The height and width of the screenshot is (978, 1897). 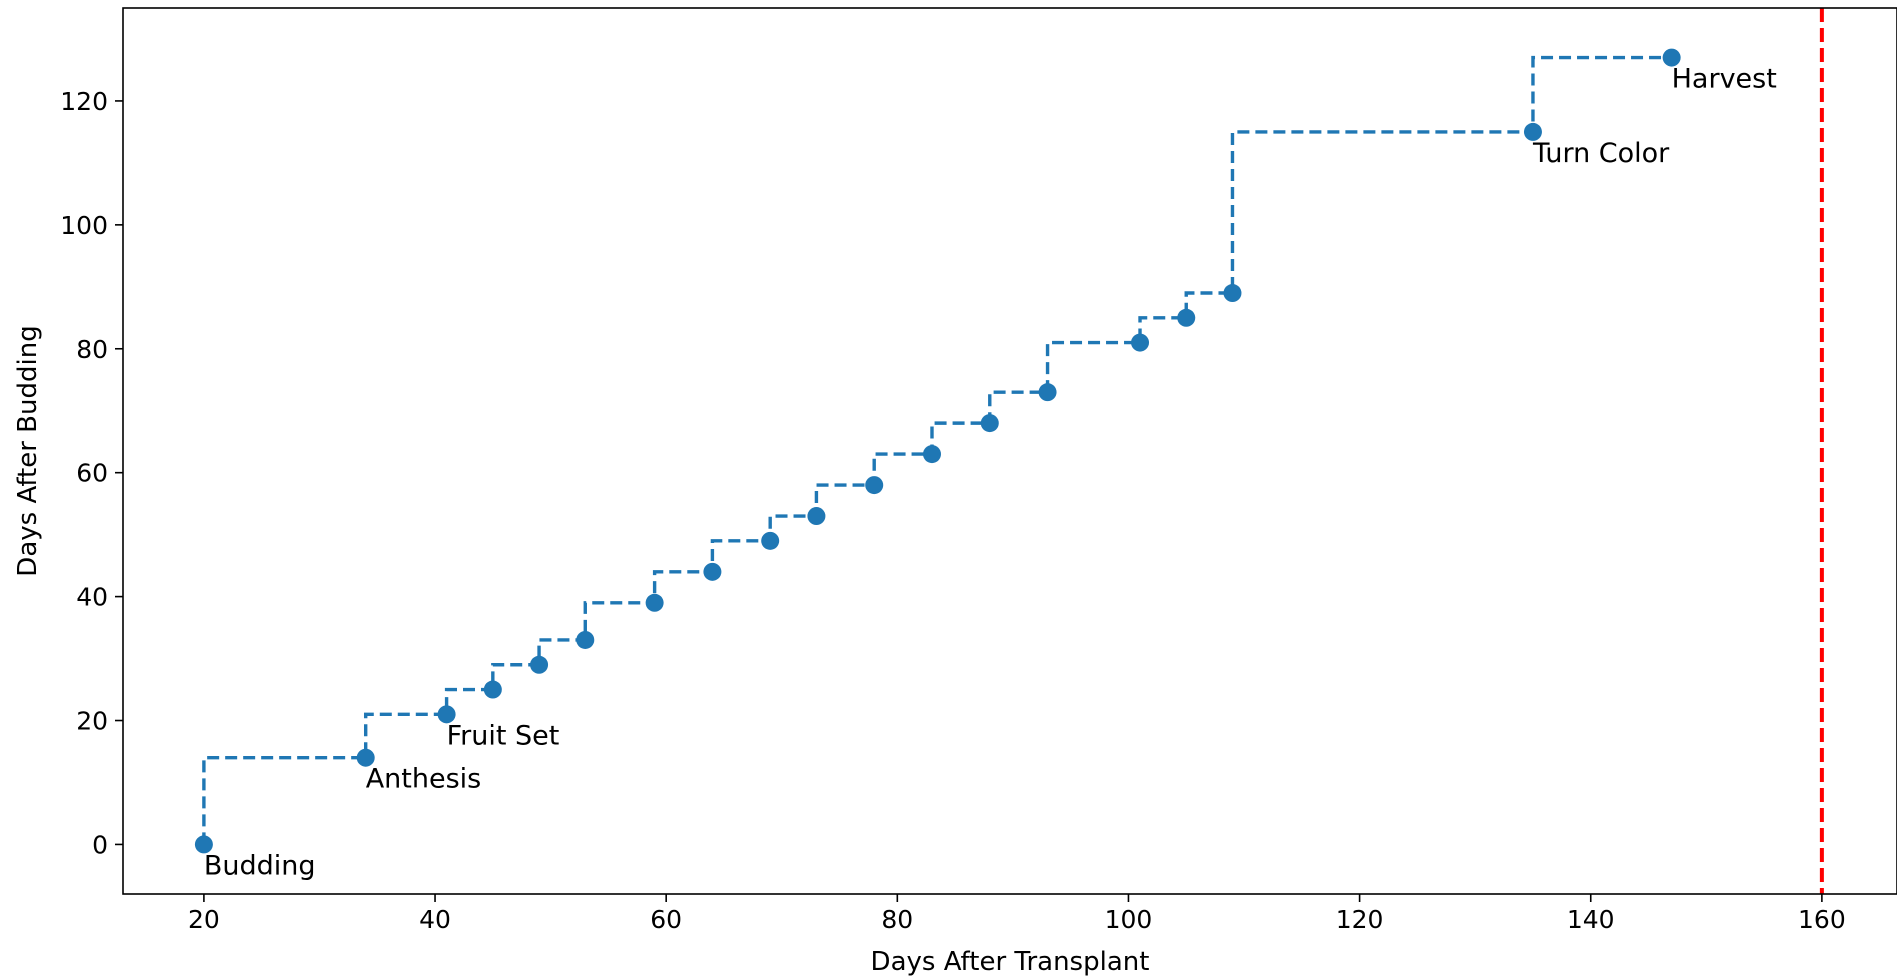 What do you see at coordinates (897, 919) in the screenshot?
I see `x-tick-label: 80` at bounding box center [897, 919].